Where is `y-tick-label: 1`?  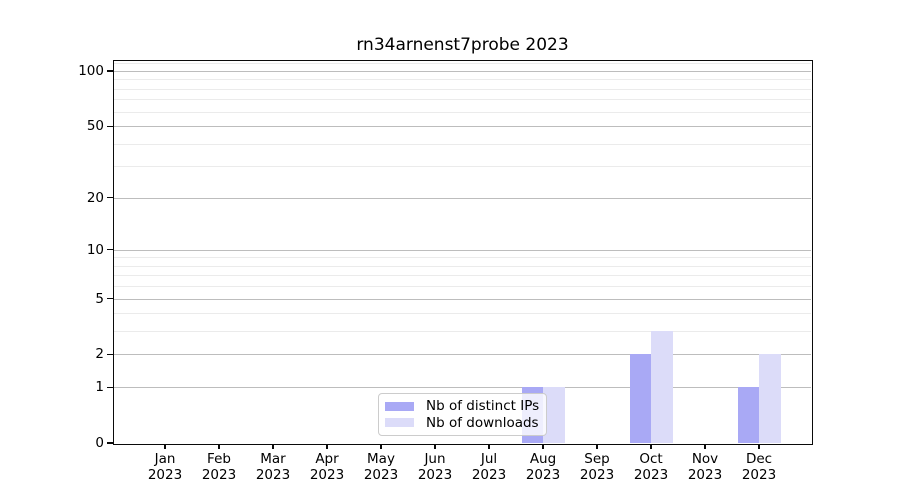 y-tick-label: 1 is located at coordinates (99, 387).